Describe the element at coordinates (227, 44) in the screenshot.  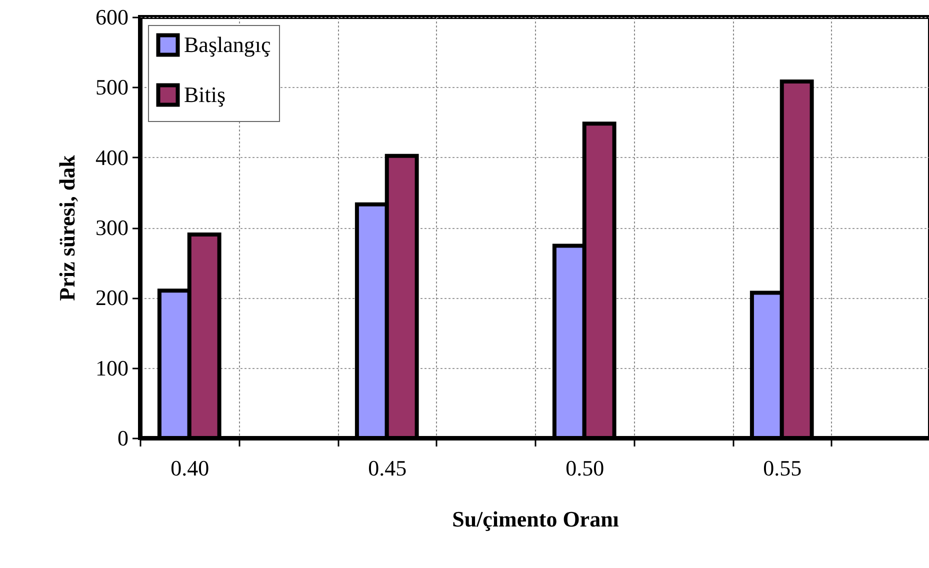
I see `legend-label: Başlangıç` at that location.